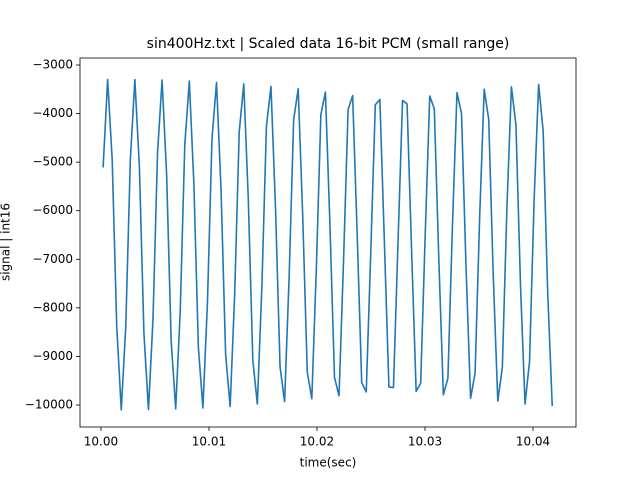  Describe the element at coordinates (209, 442) in the screenshot. I see `x-tick-label: 10.01` at that location.